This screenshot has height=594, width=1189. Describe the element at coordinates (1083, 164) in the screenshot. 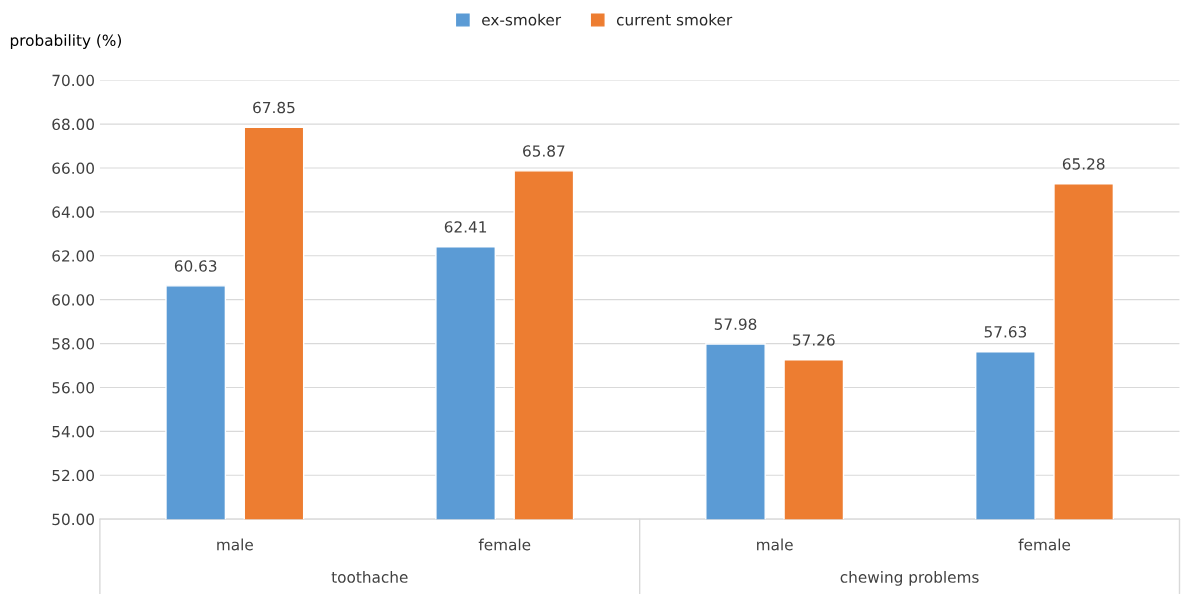

I see `data-label: 65.28` at that location.